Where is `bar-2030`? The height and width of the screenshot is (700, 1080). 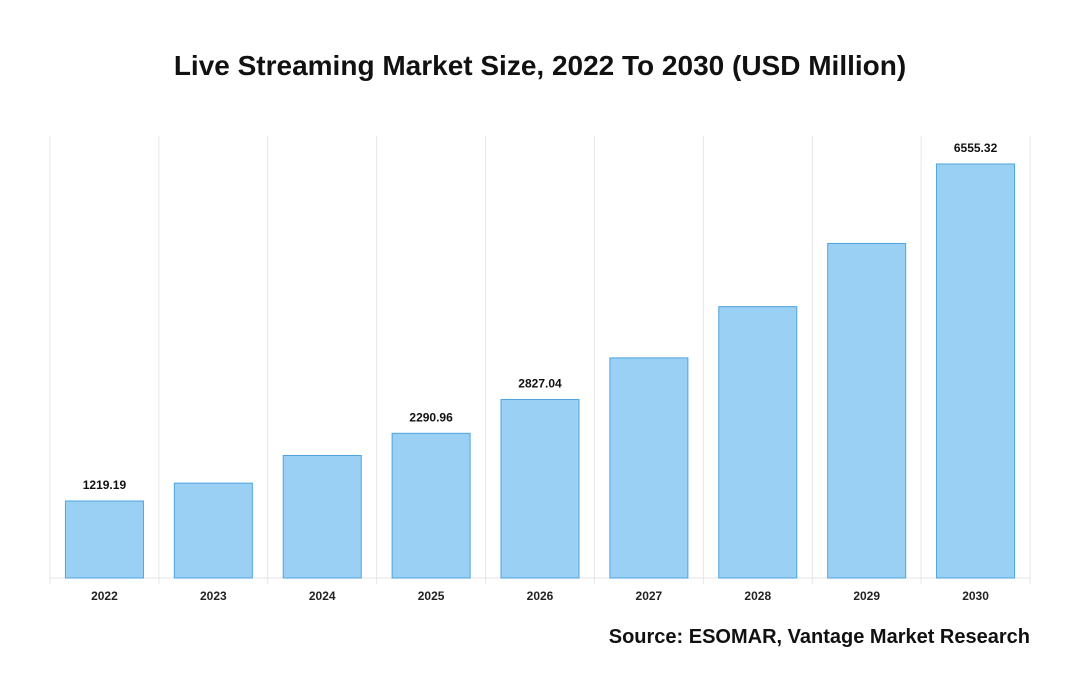 bar-2030 is located at coordinates (976, 371).